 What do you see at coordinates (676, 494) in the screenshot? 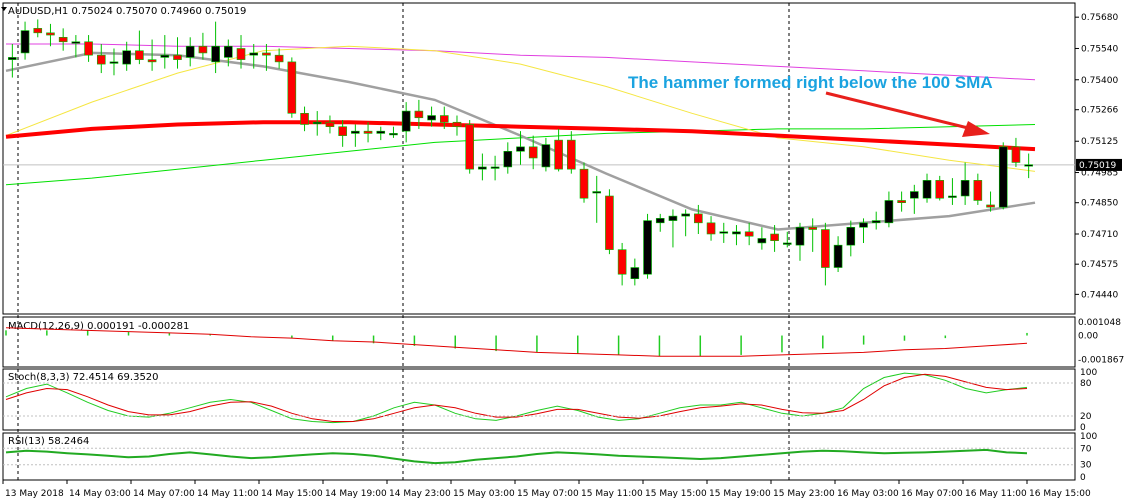
I see `time-tick-label: 15 May 15:00` at bounding box center [676, 494].